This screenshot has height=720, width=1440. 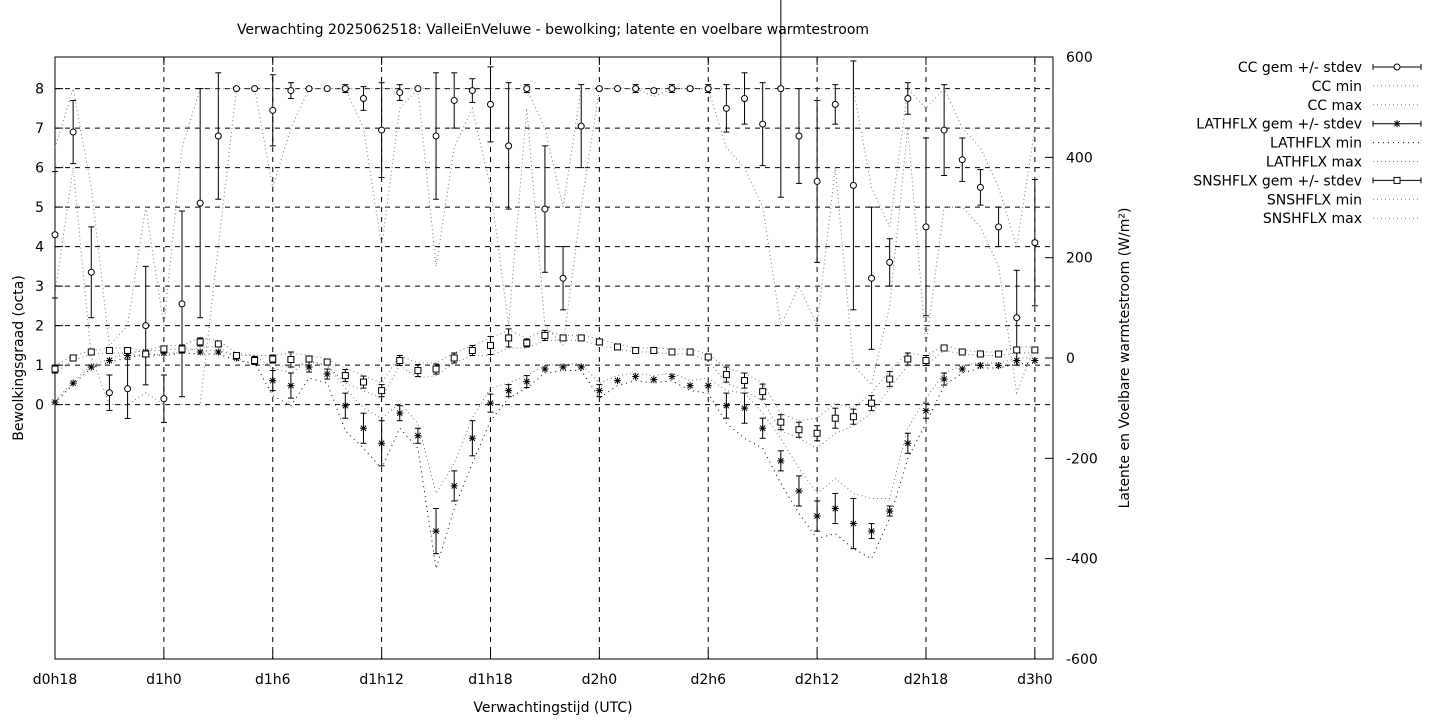 What do you see at coordinates (1279, 125) in the screenshot?
I see `legend-label: LATHFLX gem +/- stdev` at bounding box center [1279, 125].